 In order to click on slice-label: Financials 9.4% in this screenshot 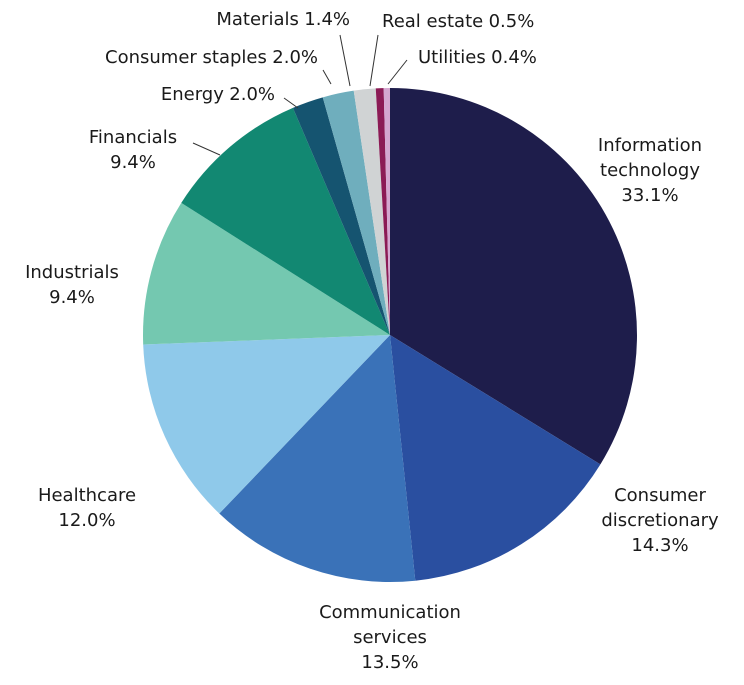, I will do `click(133, 150)`.